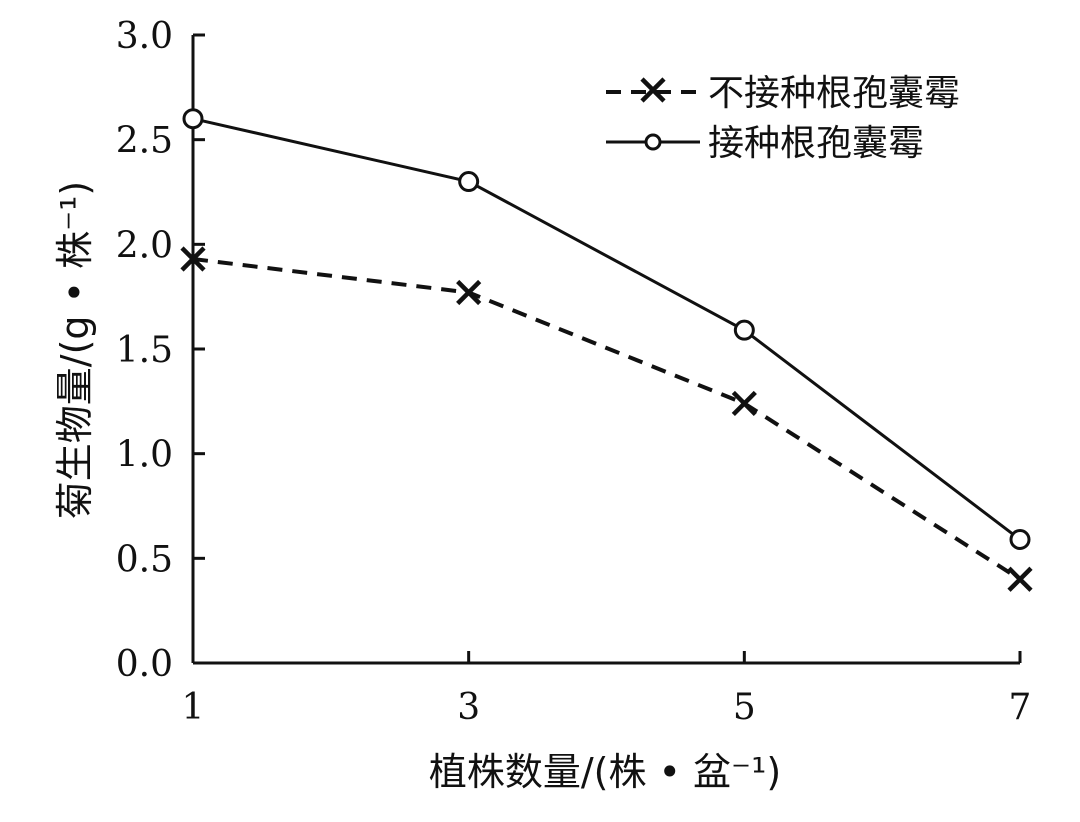  I want to click on x-tick-label: 1, so click(193, 707).